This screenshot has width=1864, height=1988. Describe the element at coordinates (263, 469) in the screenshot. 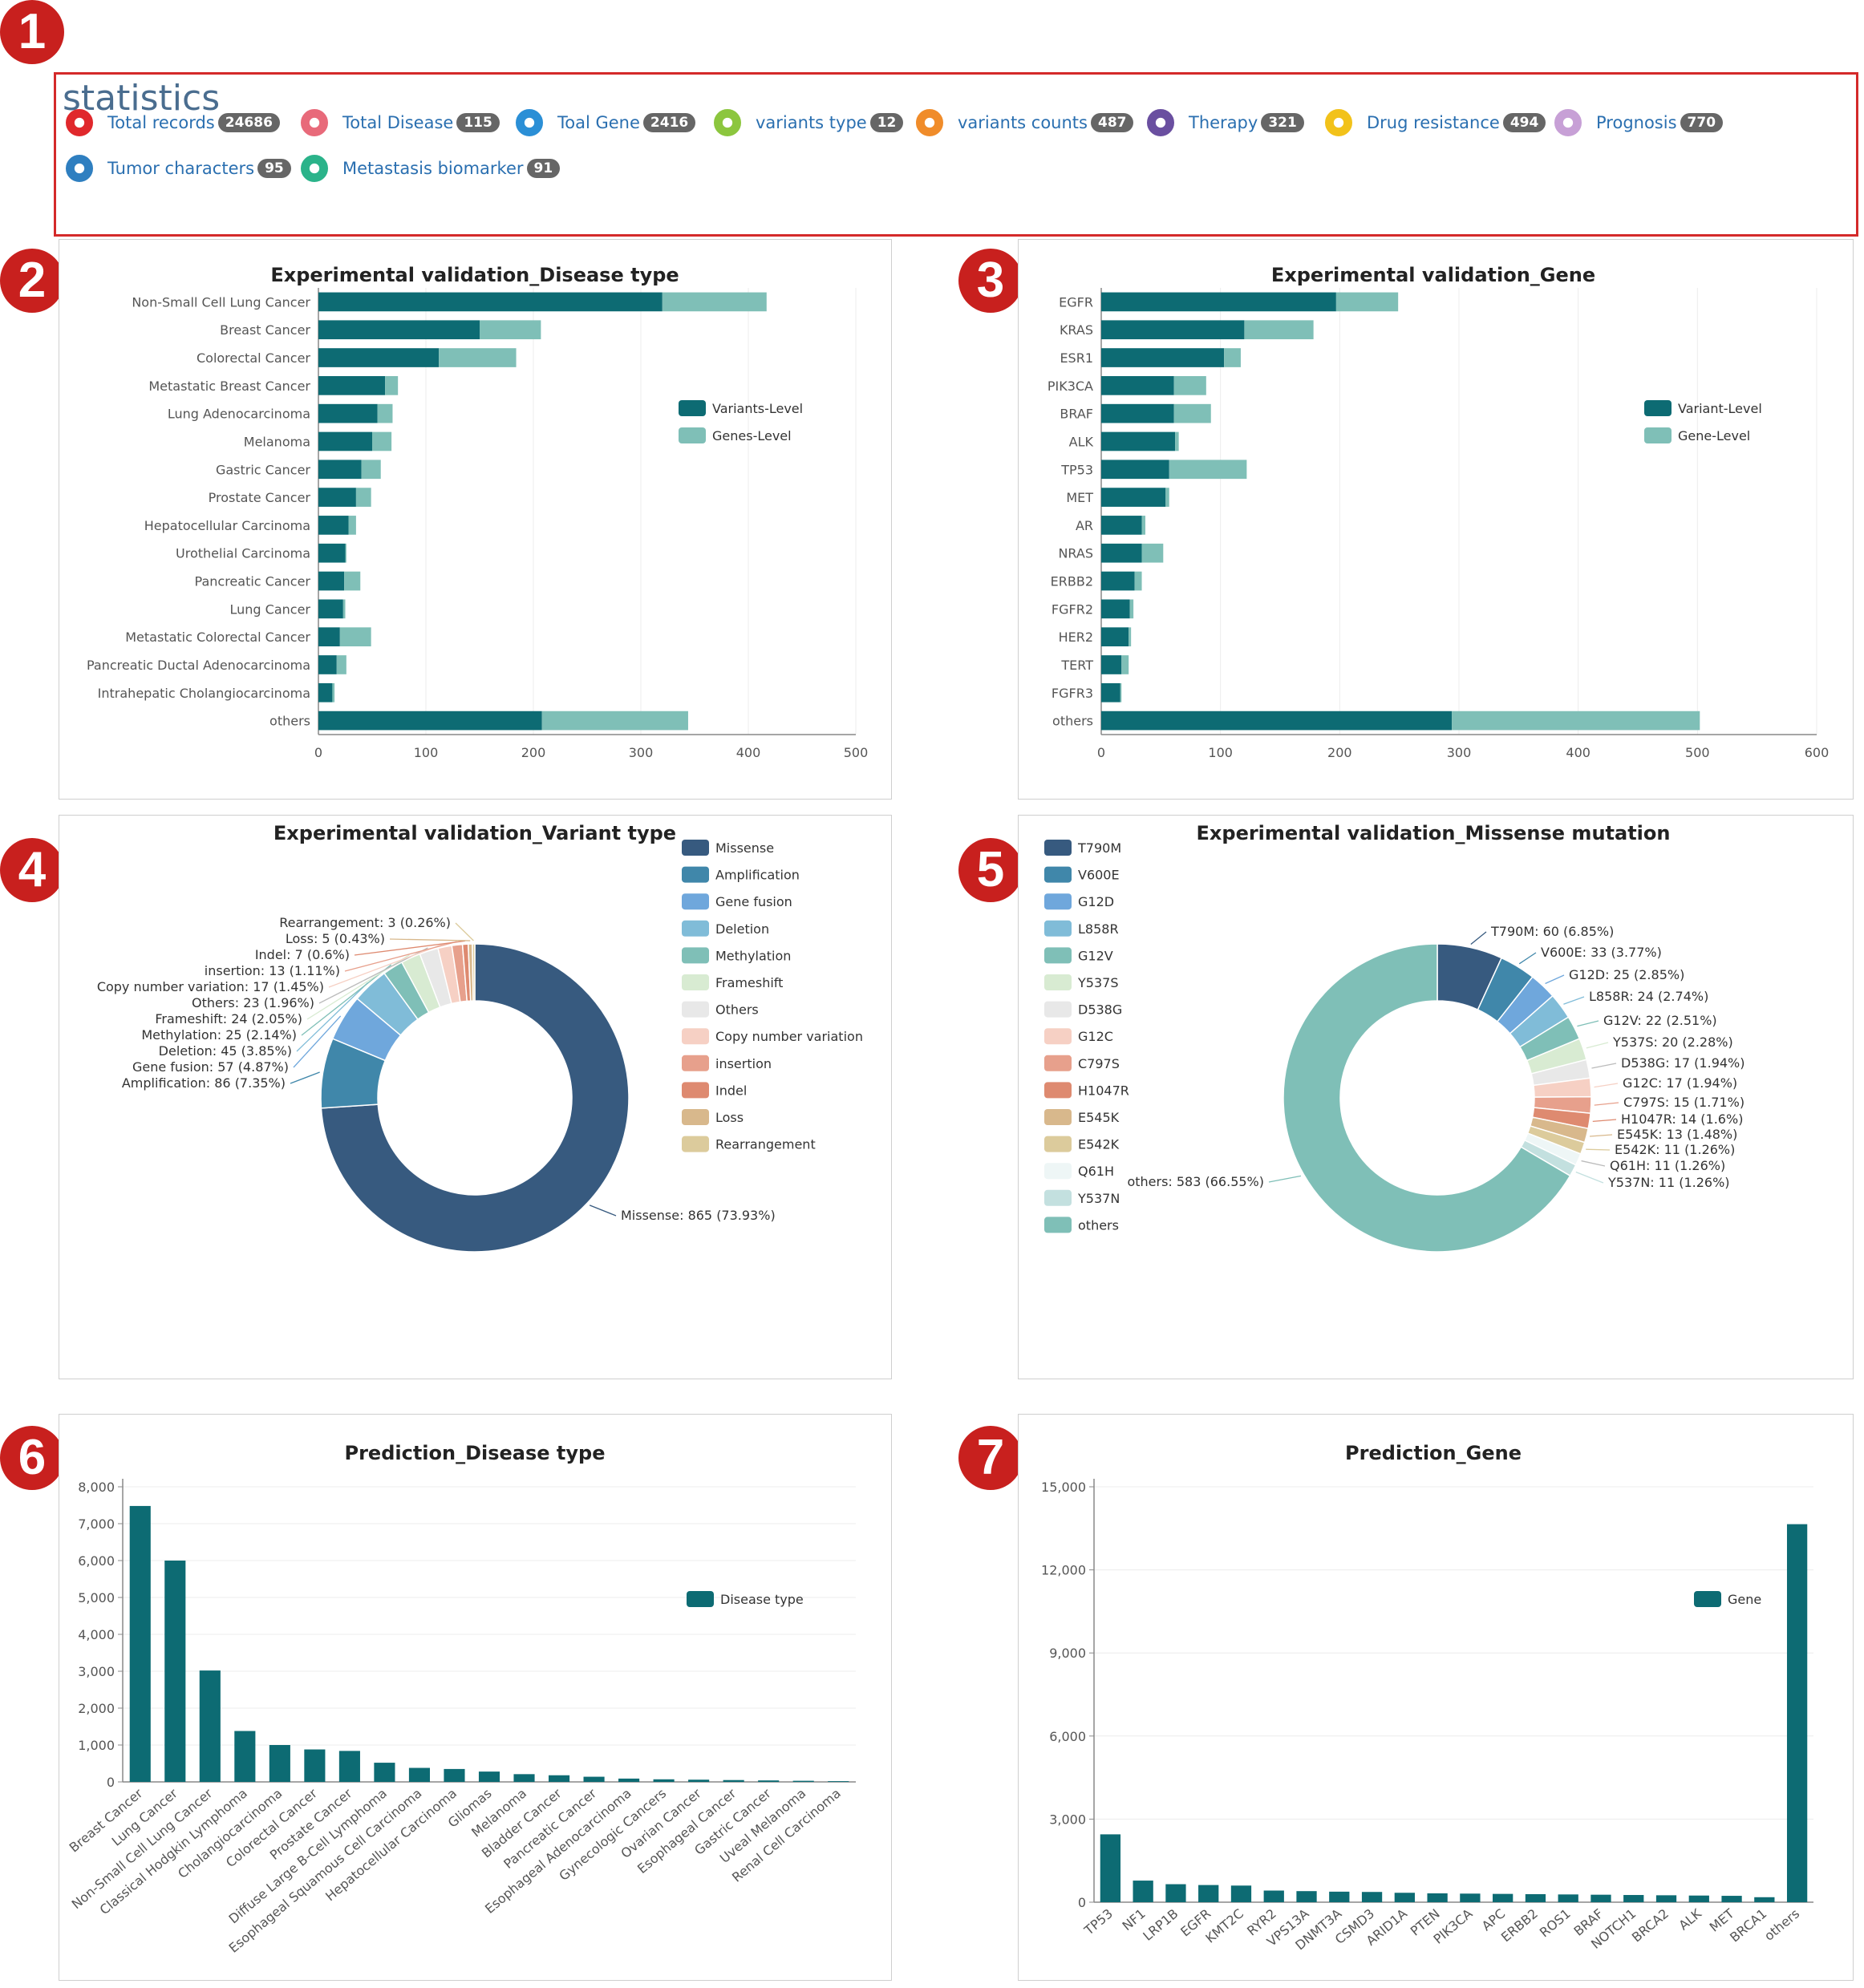

I see `y-tick-label: Gastric Cancer` at that location.